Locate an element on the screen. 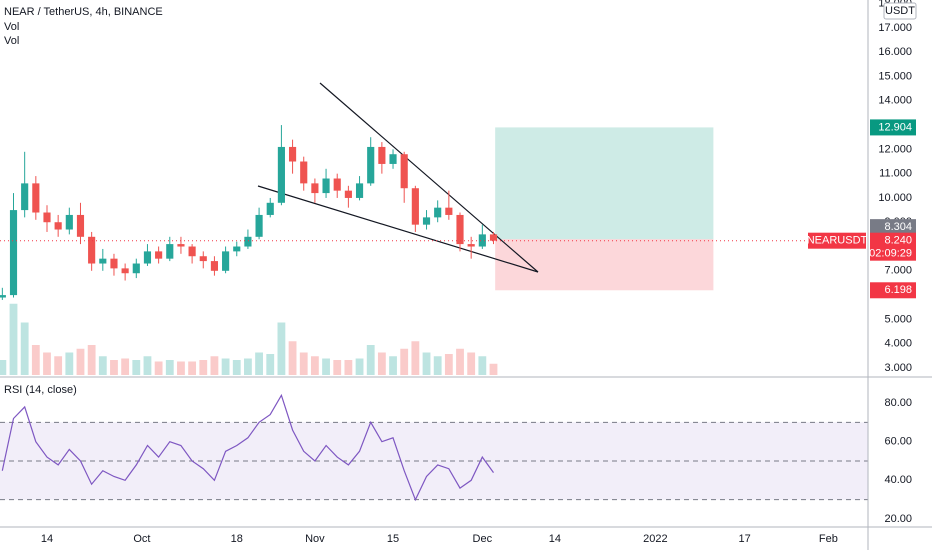 The height and width of the screenshot is (550, 932). y-tick-label: 7.000 is located at coordinates (898, 271).